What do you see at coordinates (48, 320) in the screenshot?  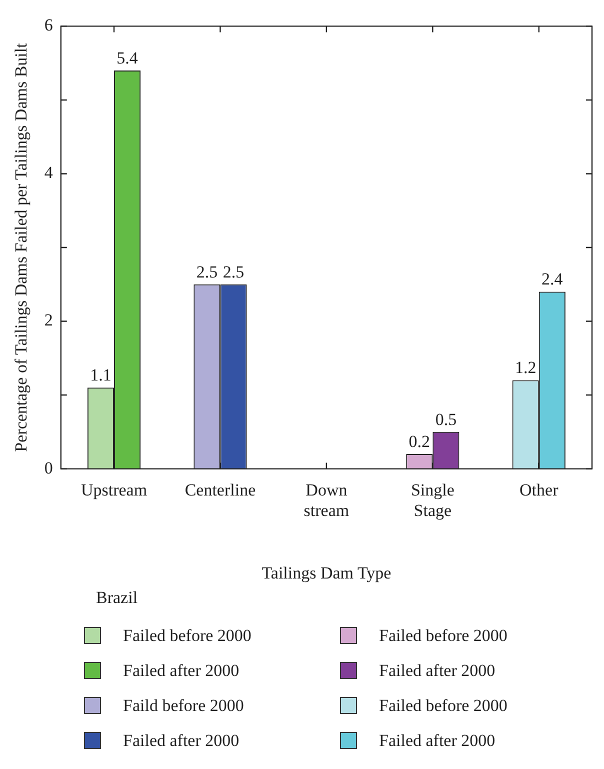 I see `y-tick-label: 2` at bounding box center [48, 320].